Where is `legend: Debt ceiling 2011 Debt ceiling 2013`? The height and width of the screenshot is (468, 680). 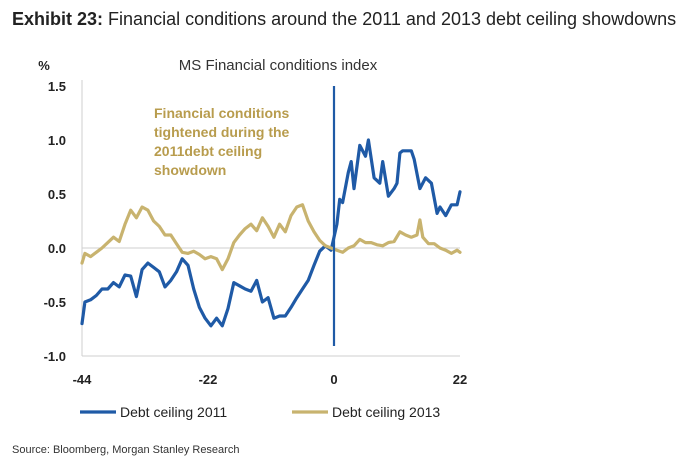
legend: Debt ceiling 2011 Debt ceiling 2013 is located at coordinates (260, 412).